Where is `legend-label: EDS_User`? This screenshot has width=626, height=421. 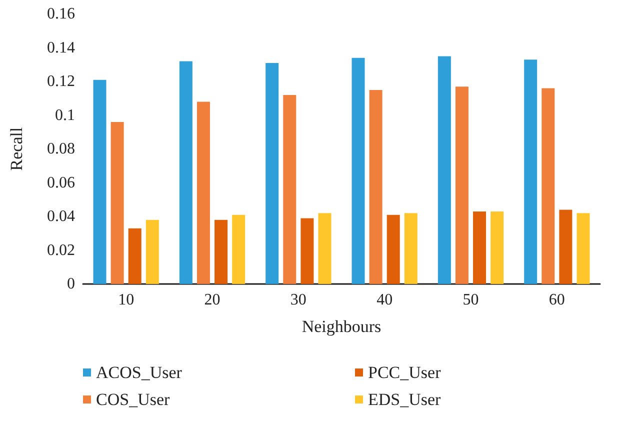
legend-label: EDS_User is located at coordinates (405, 399).